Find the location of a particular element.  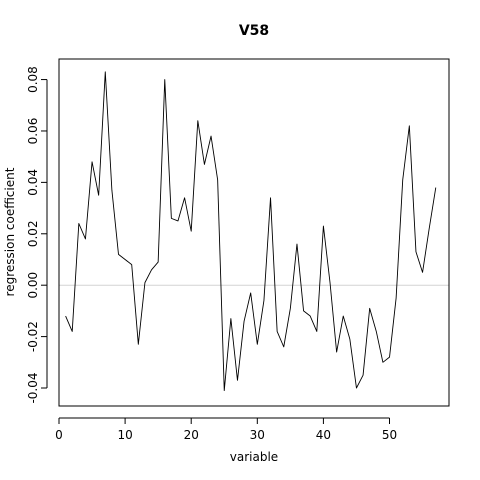

x-tick-label: 0 is located at coordinates (59, 435).